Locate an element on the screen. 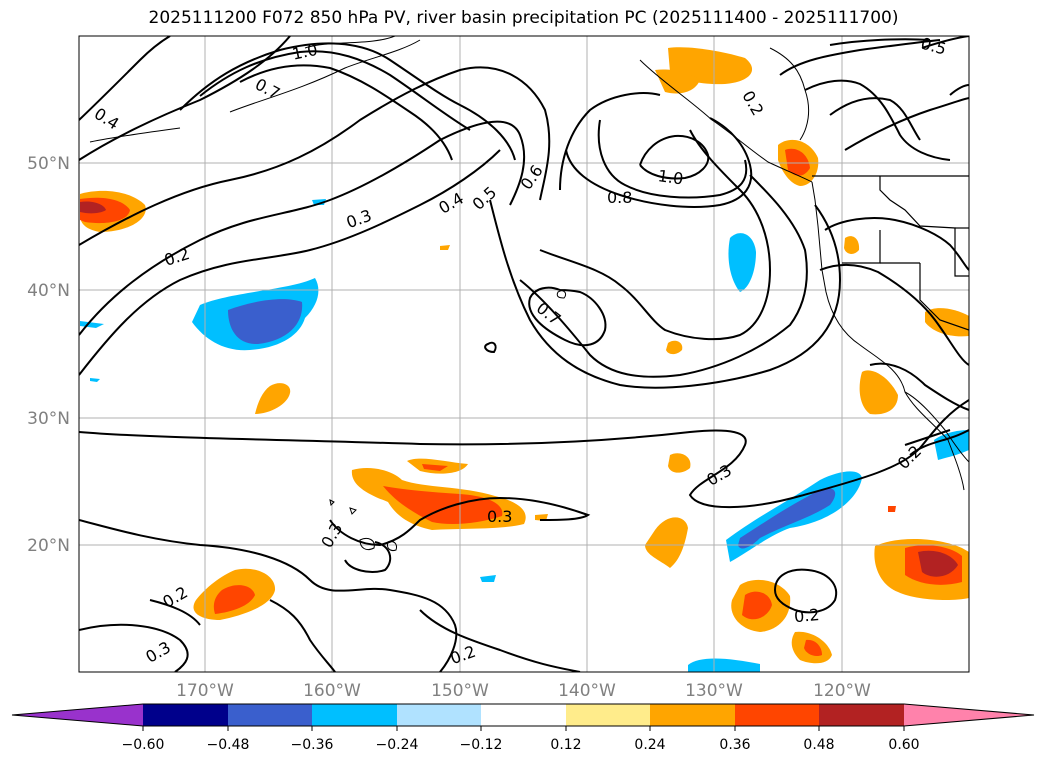  colorbar-tick-label: −0.24 is located at coordinates (397, 745).